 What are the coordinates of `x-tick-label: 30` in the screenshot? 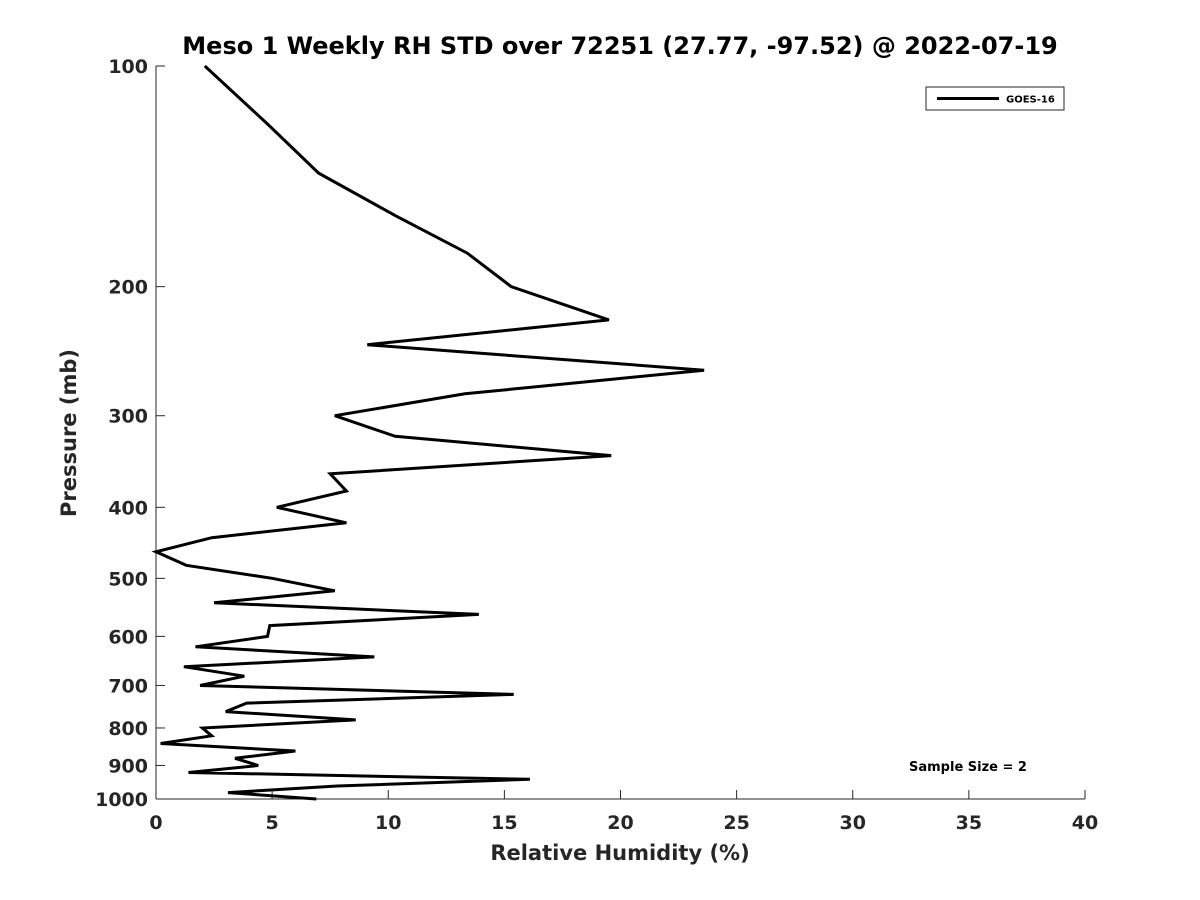 It's located at (853, 823).